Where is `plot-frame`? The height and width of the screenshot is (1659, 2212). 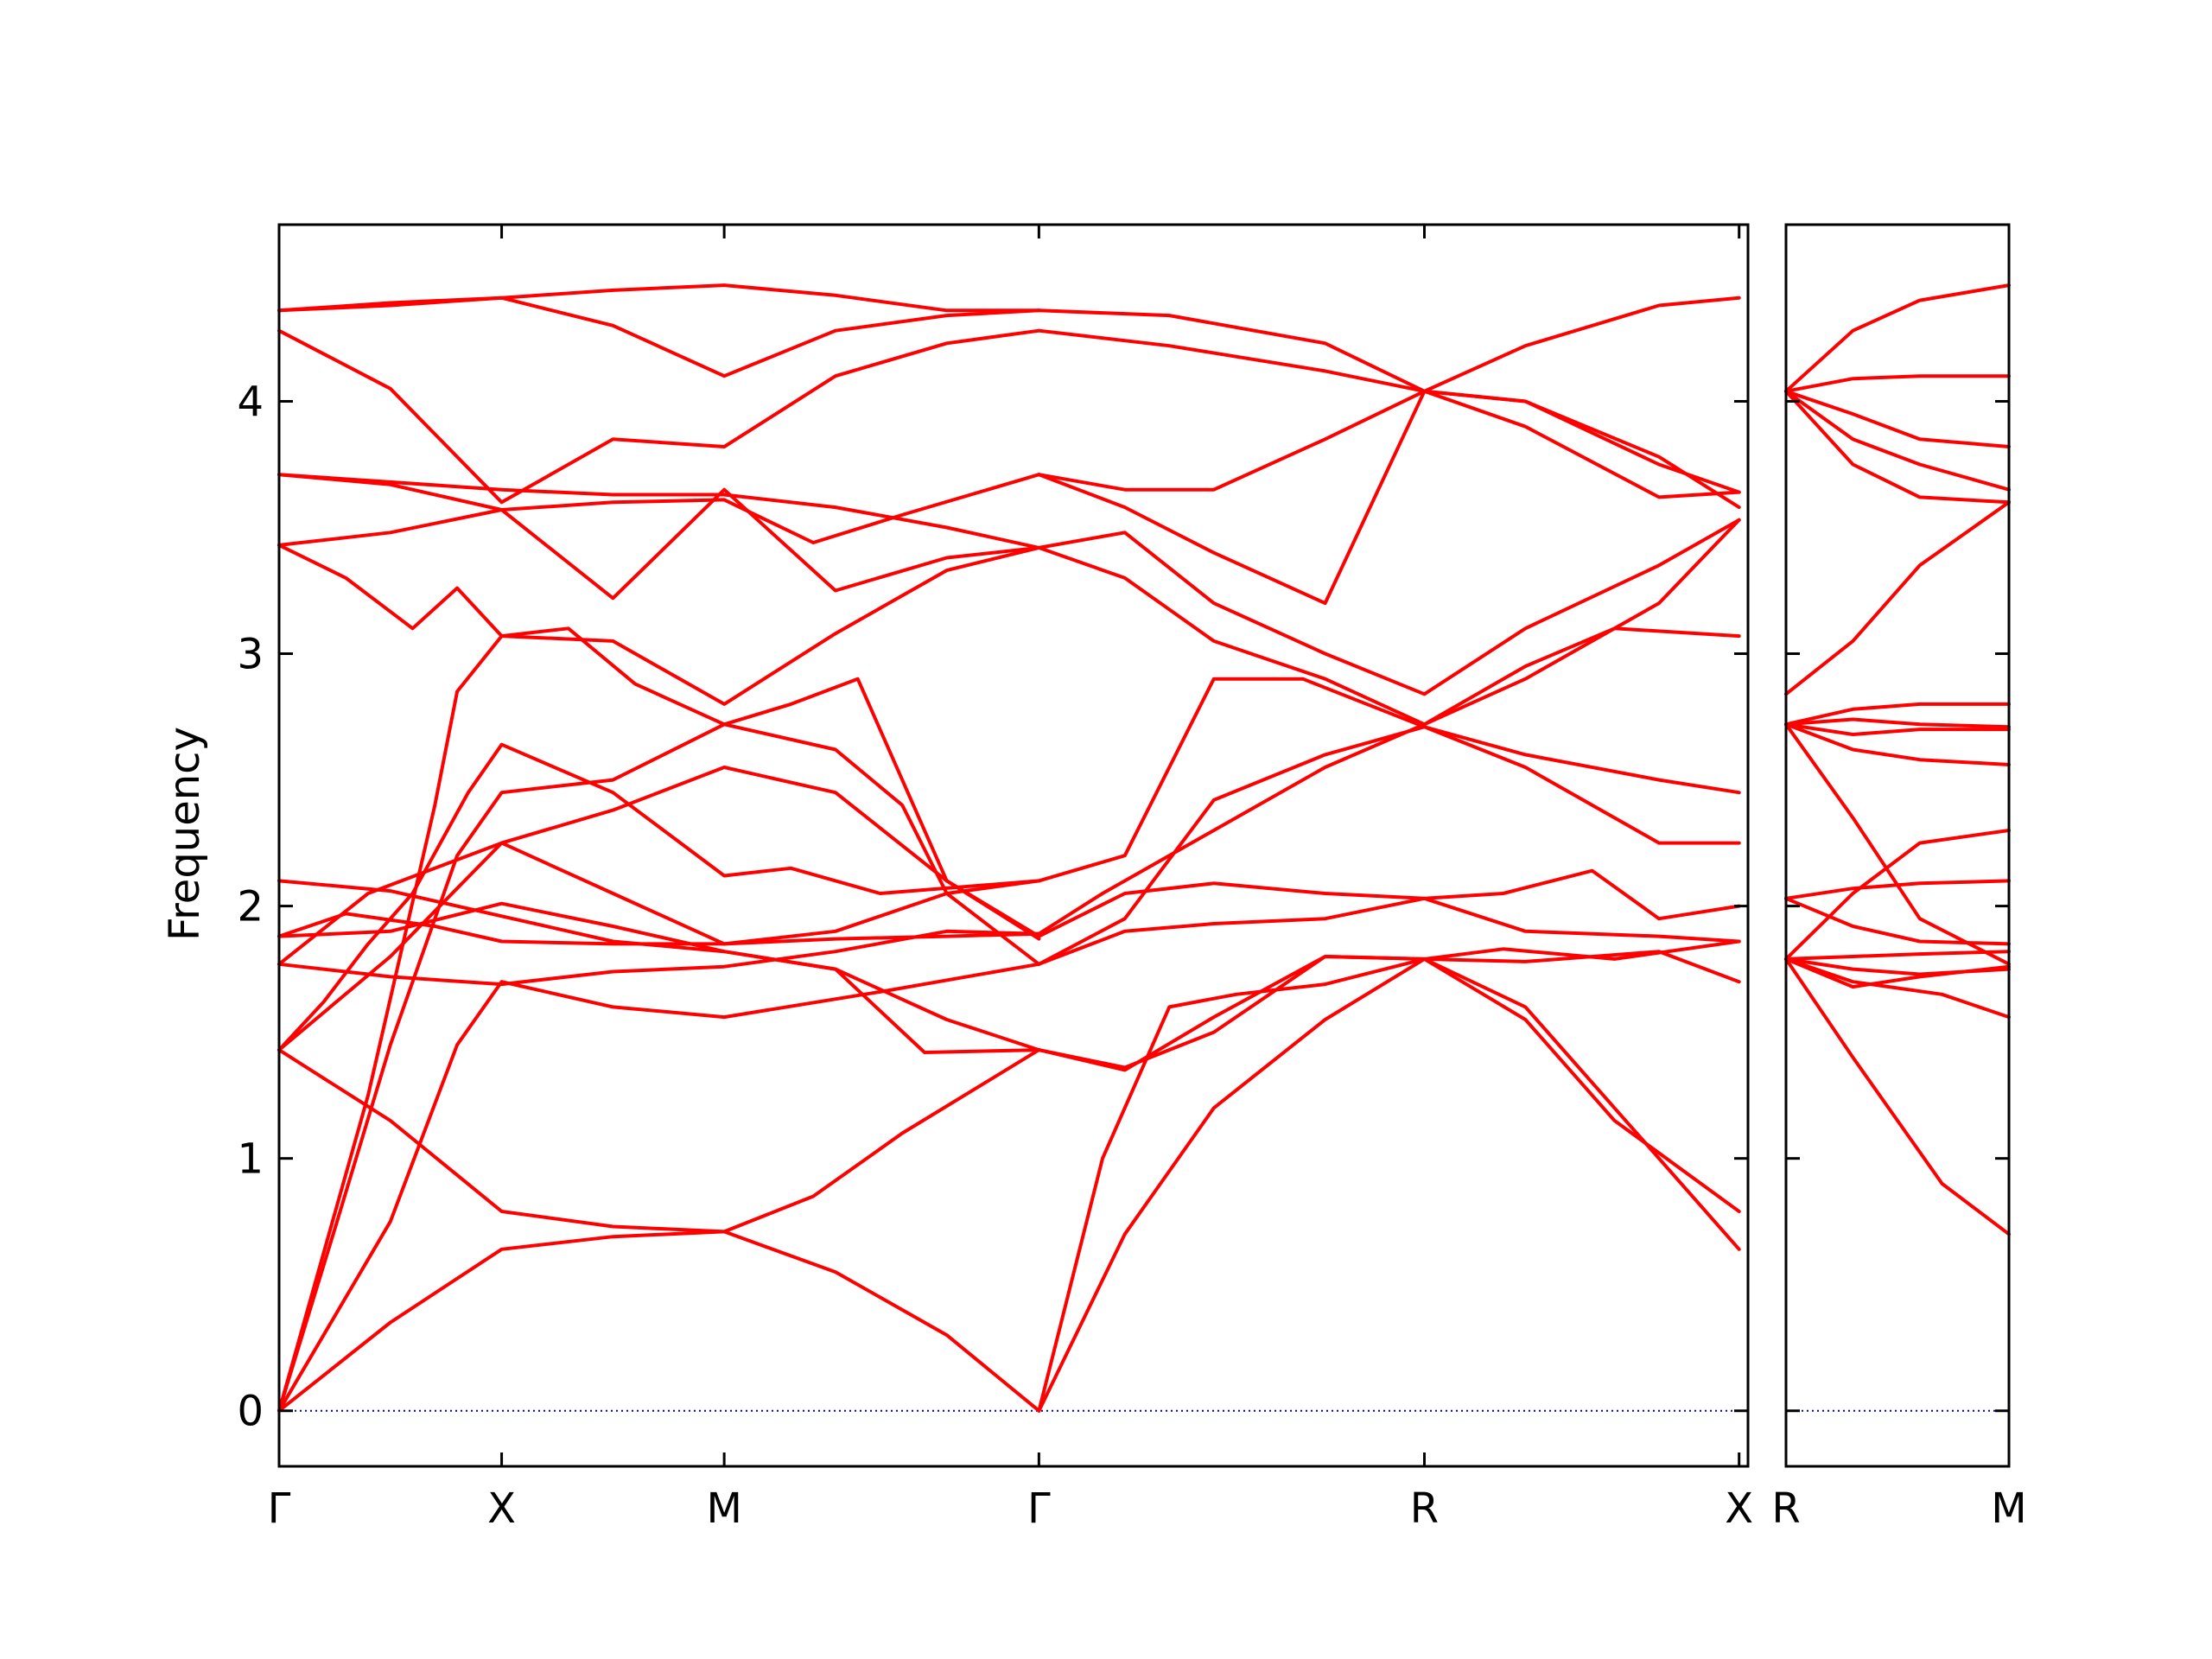 plot-frame is located at coordinates (1897, 845).